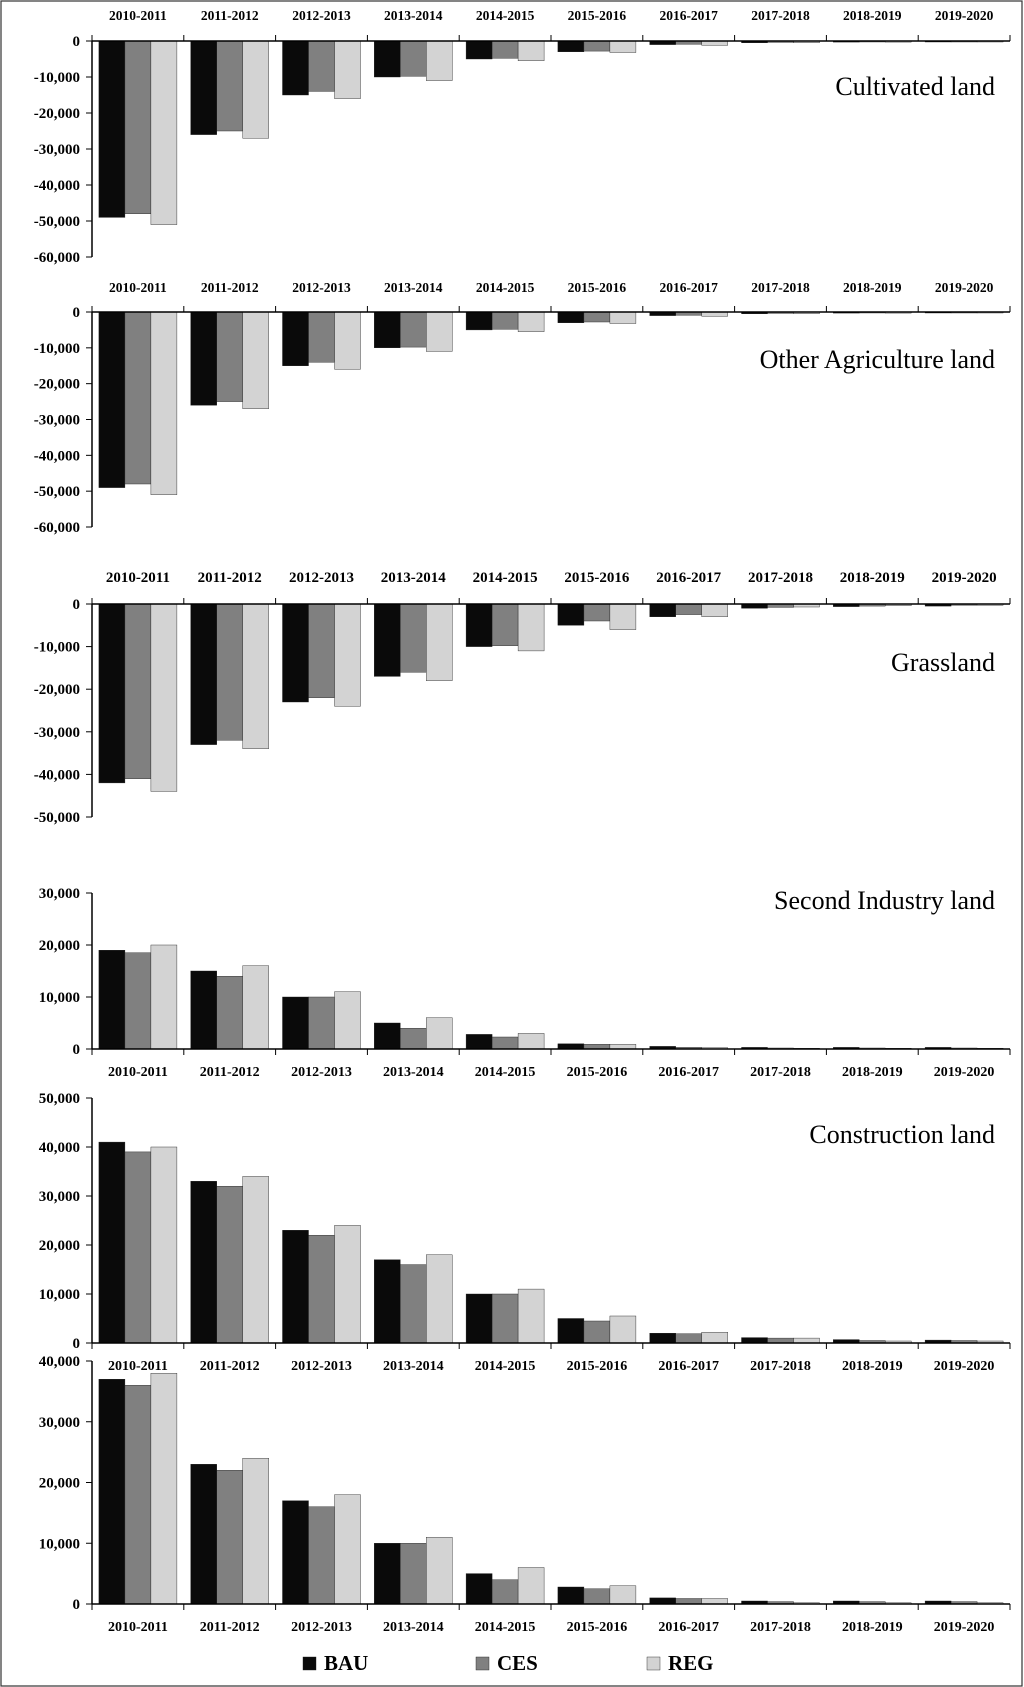 This screenshot has width=1024, height=1687. I want to click on bar-reg-2016-2017, so click(714, 1601).